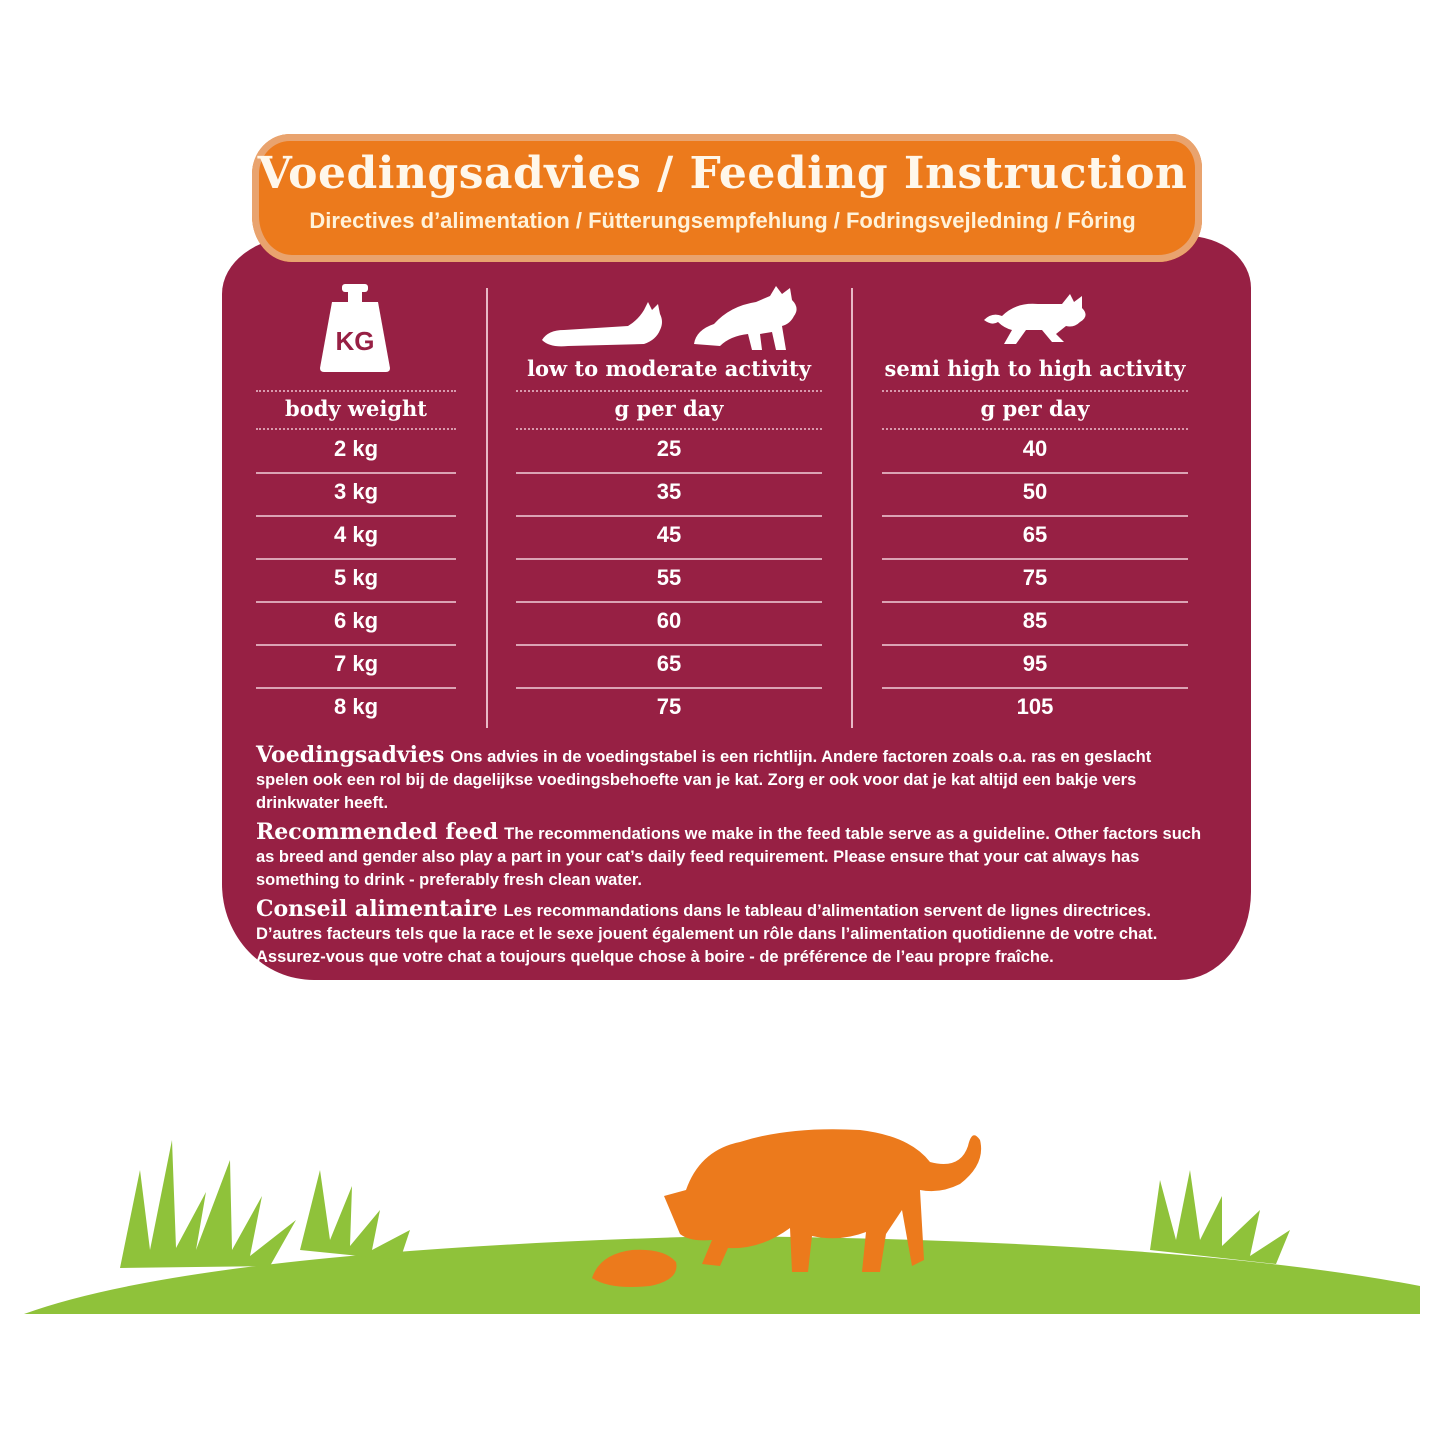 This screenshot has width=1445, height=1445. I want to click on high-activity-cell: 95, so click(1035, 663).